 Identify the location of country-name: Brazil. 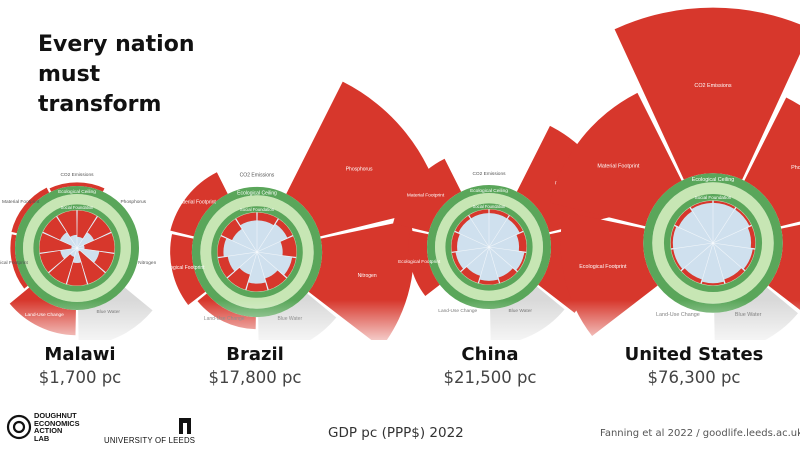
(255, 354).